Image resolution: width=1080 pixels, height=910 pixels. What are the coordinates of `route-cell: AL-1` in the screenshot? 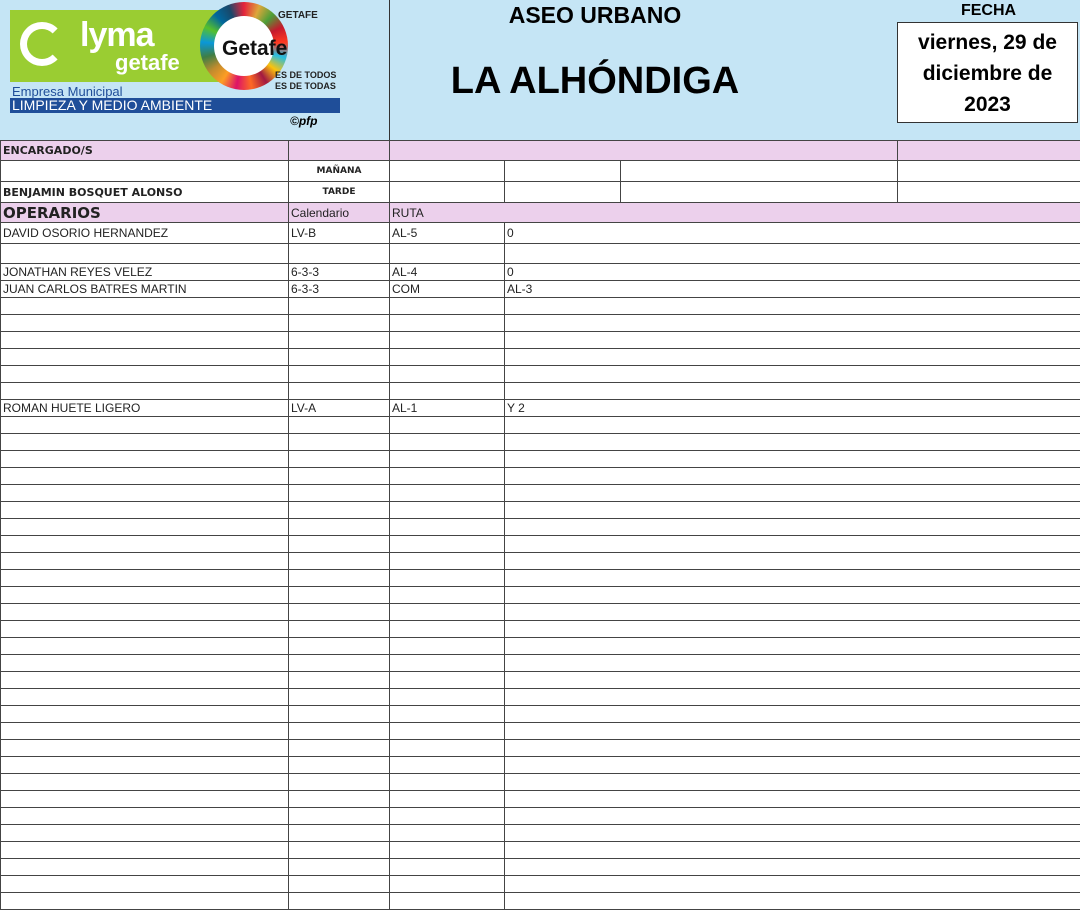 It's located at (447, 408).